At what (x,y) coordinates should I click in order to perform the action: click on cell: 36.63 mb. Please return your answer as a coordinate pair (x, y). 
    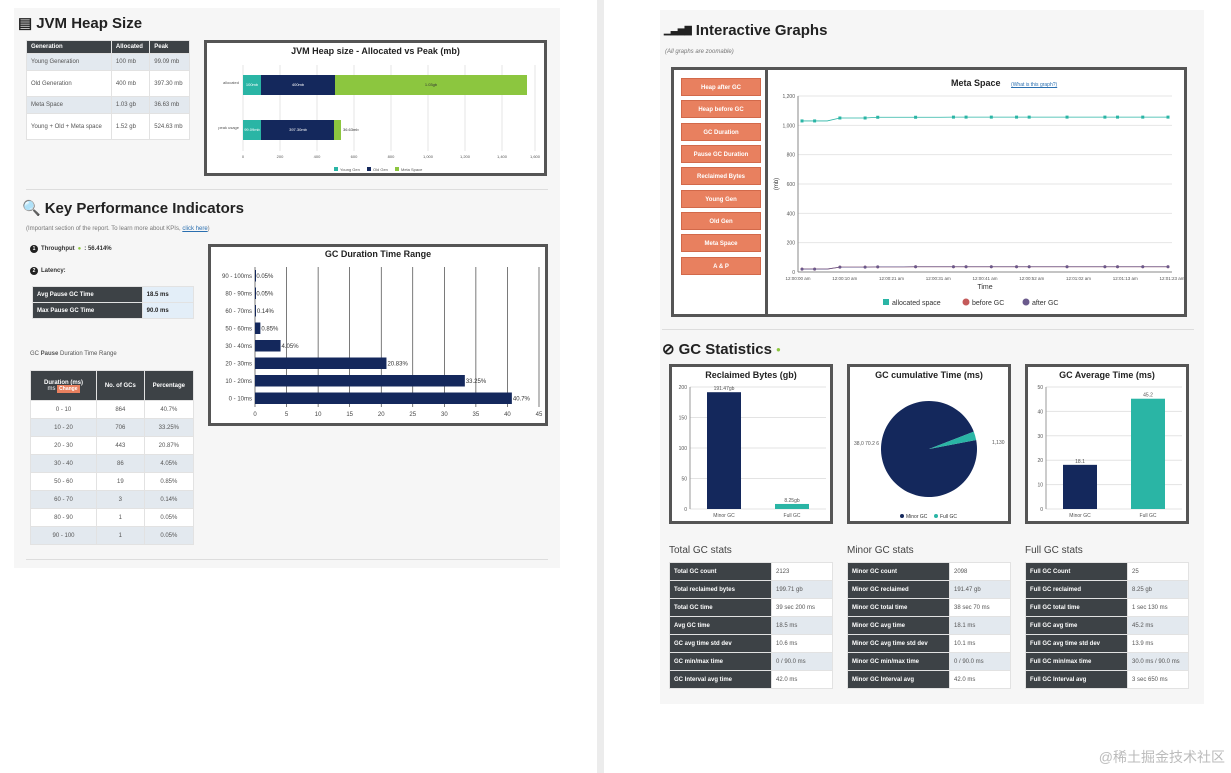
    Looking at the image, I should click on (169, 105).